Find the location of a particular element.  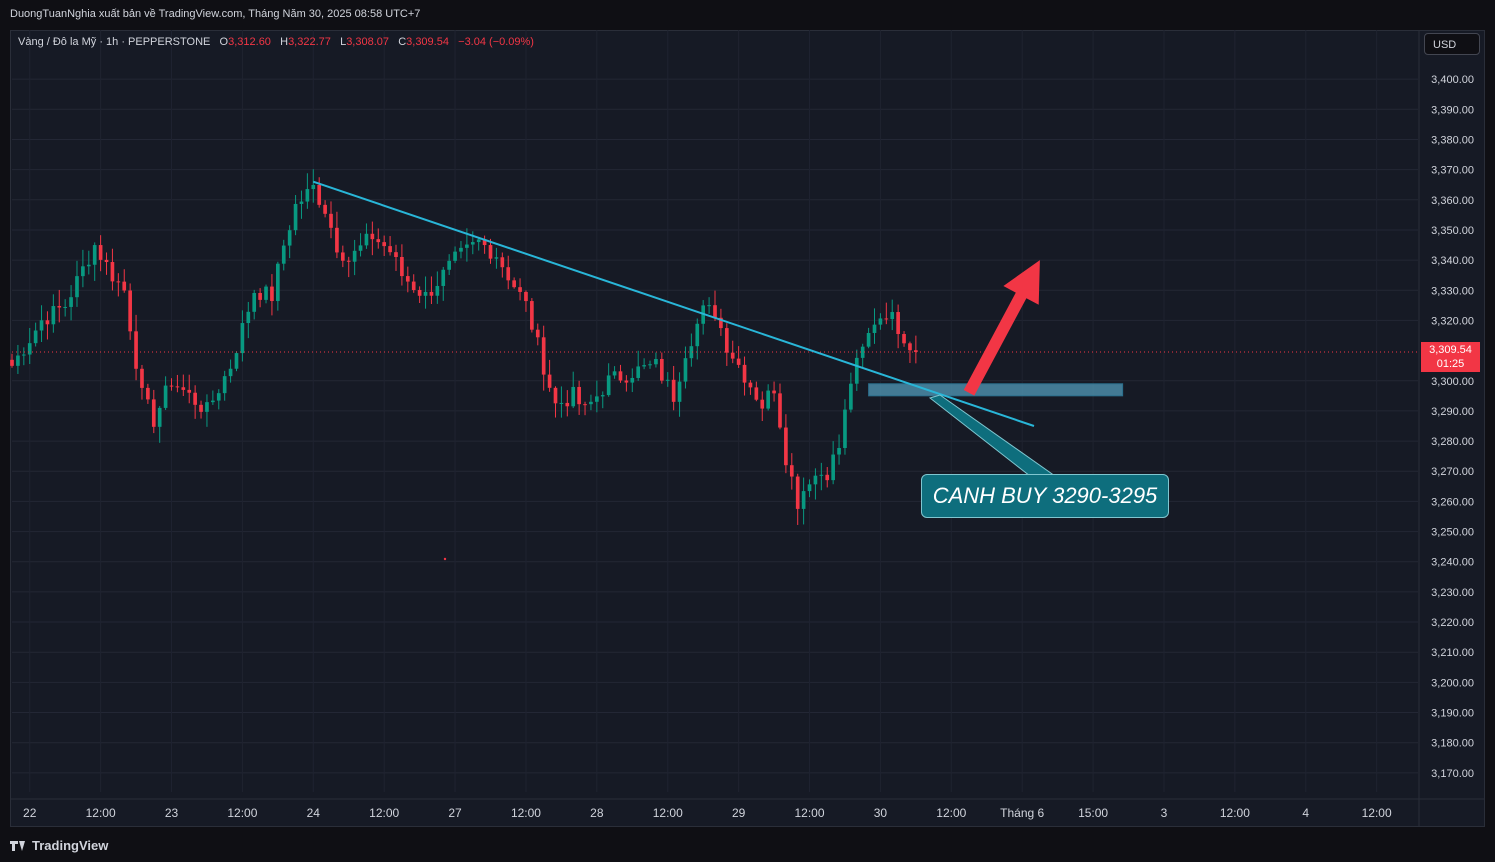

marker-dot is located at coordinates (445, 559).